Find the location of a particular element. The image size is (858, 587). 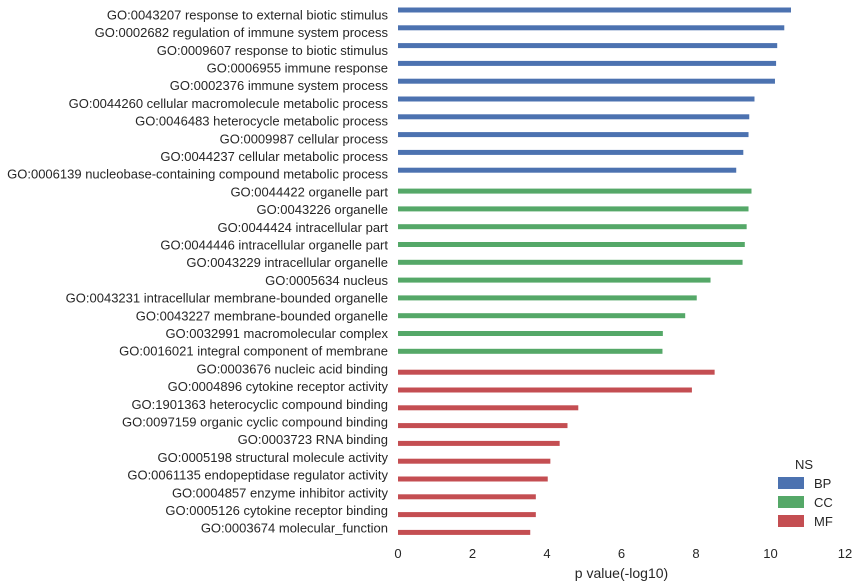

legend: NS BP CC MF is located at coordinates (805, 493).